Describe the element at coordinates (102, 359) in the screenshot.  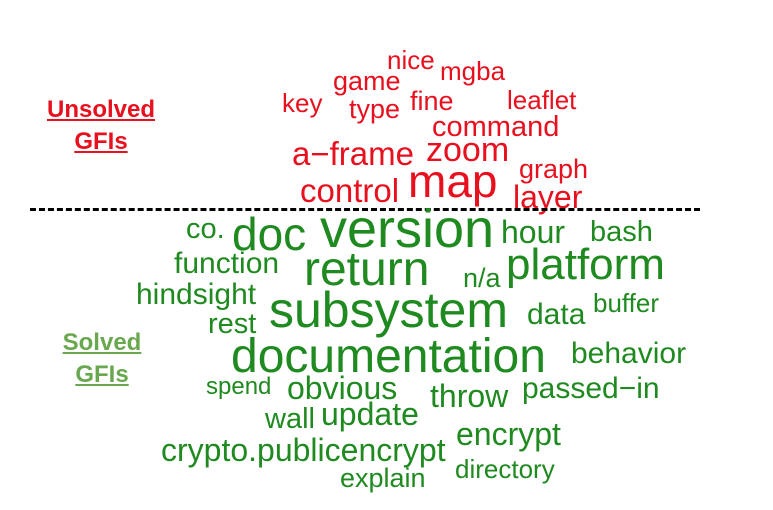
I see `solved-gfis-label: Solved GFIs` at that location.